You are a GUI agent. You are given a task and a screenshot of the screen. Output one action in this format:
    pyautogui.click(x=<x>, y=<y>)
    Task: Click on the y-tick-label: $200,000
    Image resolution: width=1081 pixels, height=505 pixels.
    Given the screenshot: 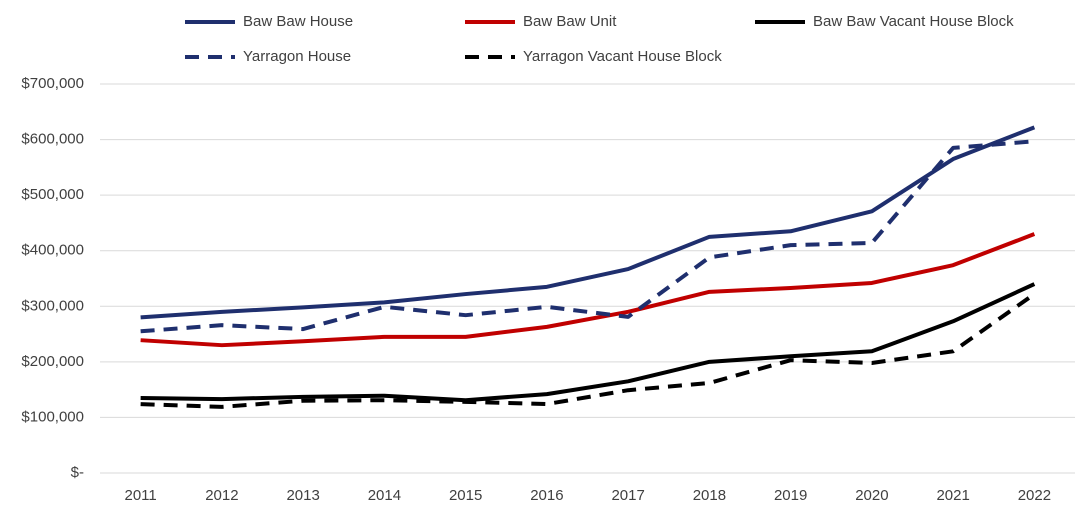 What is the action you would take?
    pyautogui.click(x=52, y=361)
    